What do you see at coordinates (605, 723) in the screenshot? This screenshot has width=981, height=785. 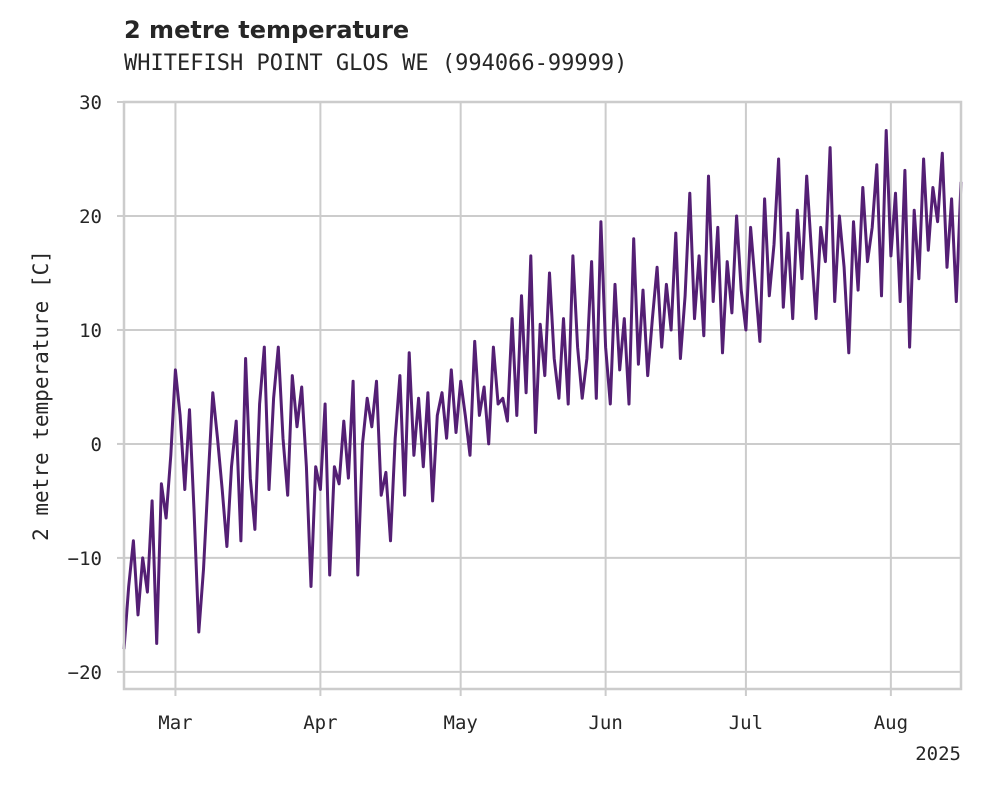 I see `x-tick-label: Jun` at bounding box center [605, 723].